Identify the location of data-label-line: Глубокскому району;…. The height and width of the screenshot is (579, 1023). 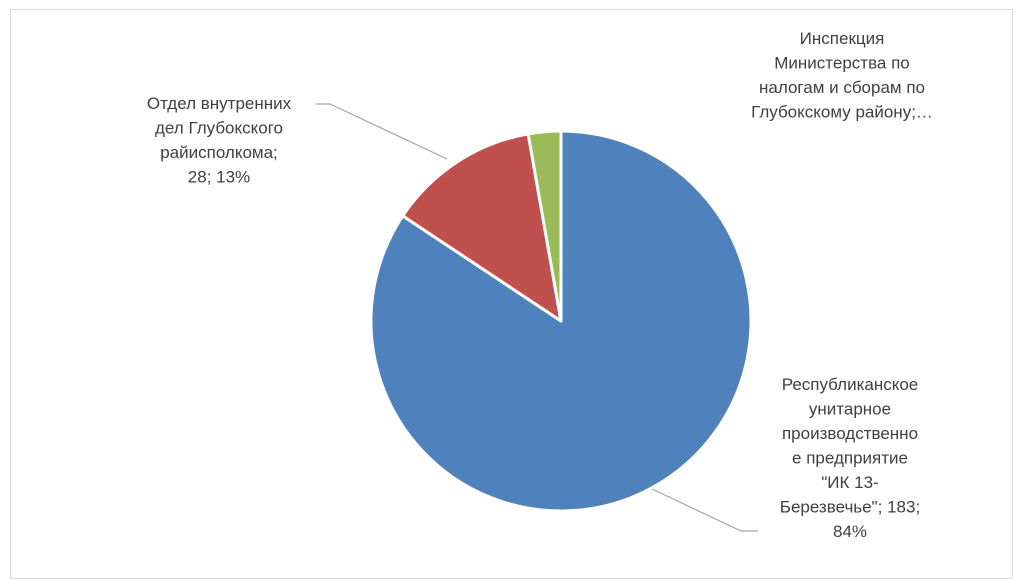
(842, 112).